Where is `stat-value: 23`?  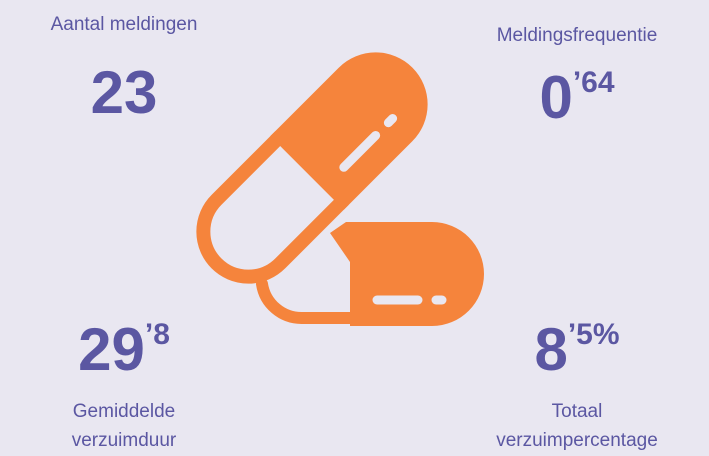
stat-value: 23 is located at coordinates (124, 92).